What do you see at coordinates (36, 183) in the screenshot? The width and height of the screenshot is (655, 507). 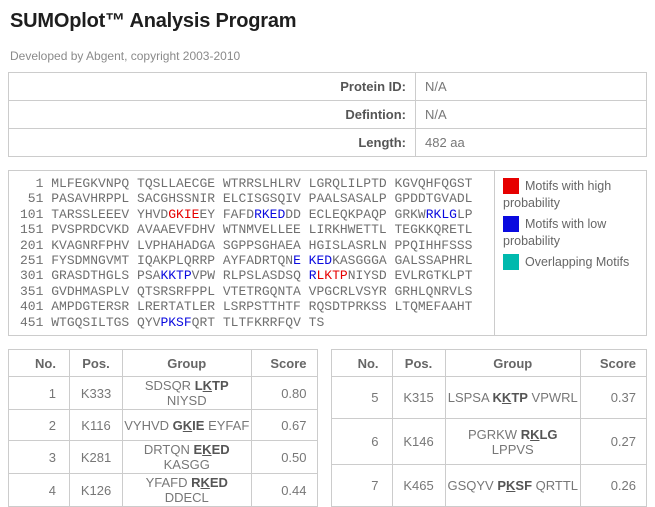 I see `sequence-line-number: 1` at bounding box center [36, 183].